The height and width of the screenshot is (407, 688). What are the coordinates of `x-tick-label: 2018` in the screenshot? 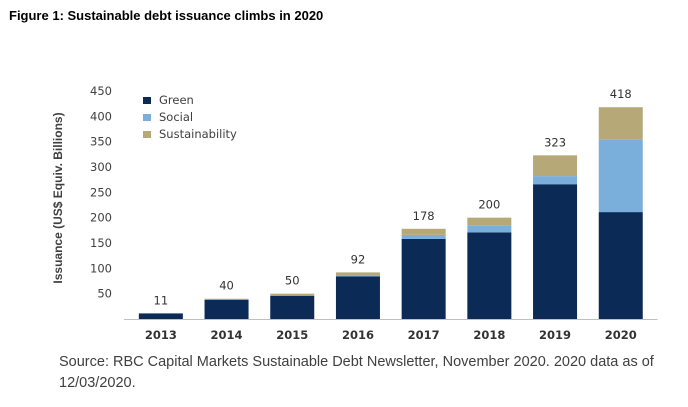 It's located at (489, 335).